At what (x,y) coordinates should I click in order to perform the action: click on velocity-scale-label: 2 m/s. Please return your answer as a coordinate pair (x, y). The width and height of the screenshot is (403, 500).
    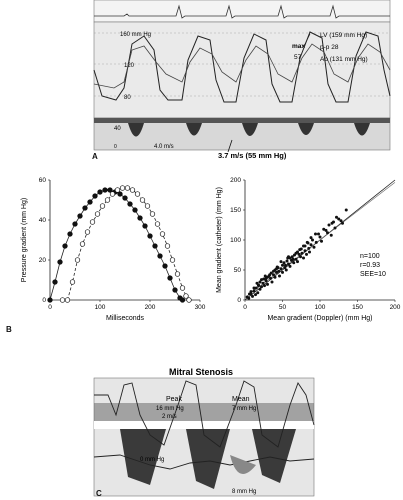
    Looking at the image, I should click on (169, 417).